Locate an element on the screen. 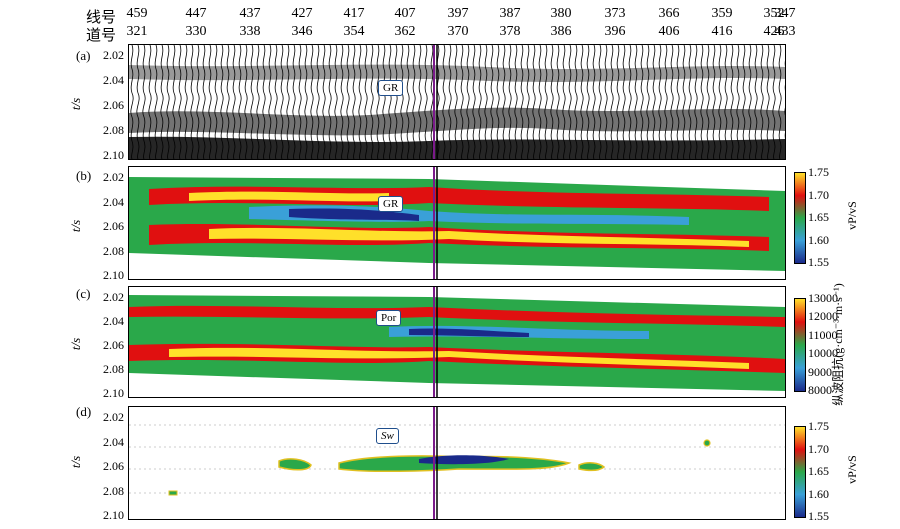 This screenshot has height=529, width=900. trace-number: 378 is located at coordinates (510, 31).